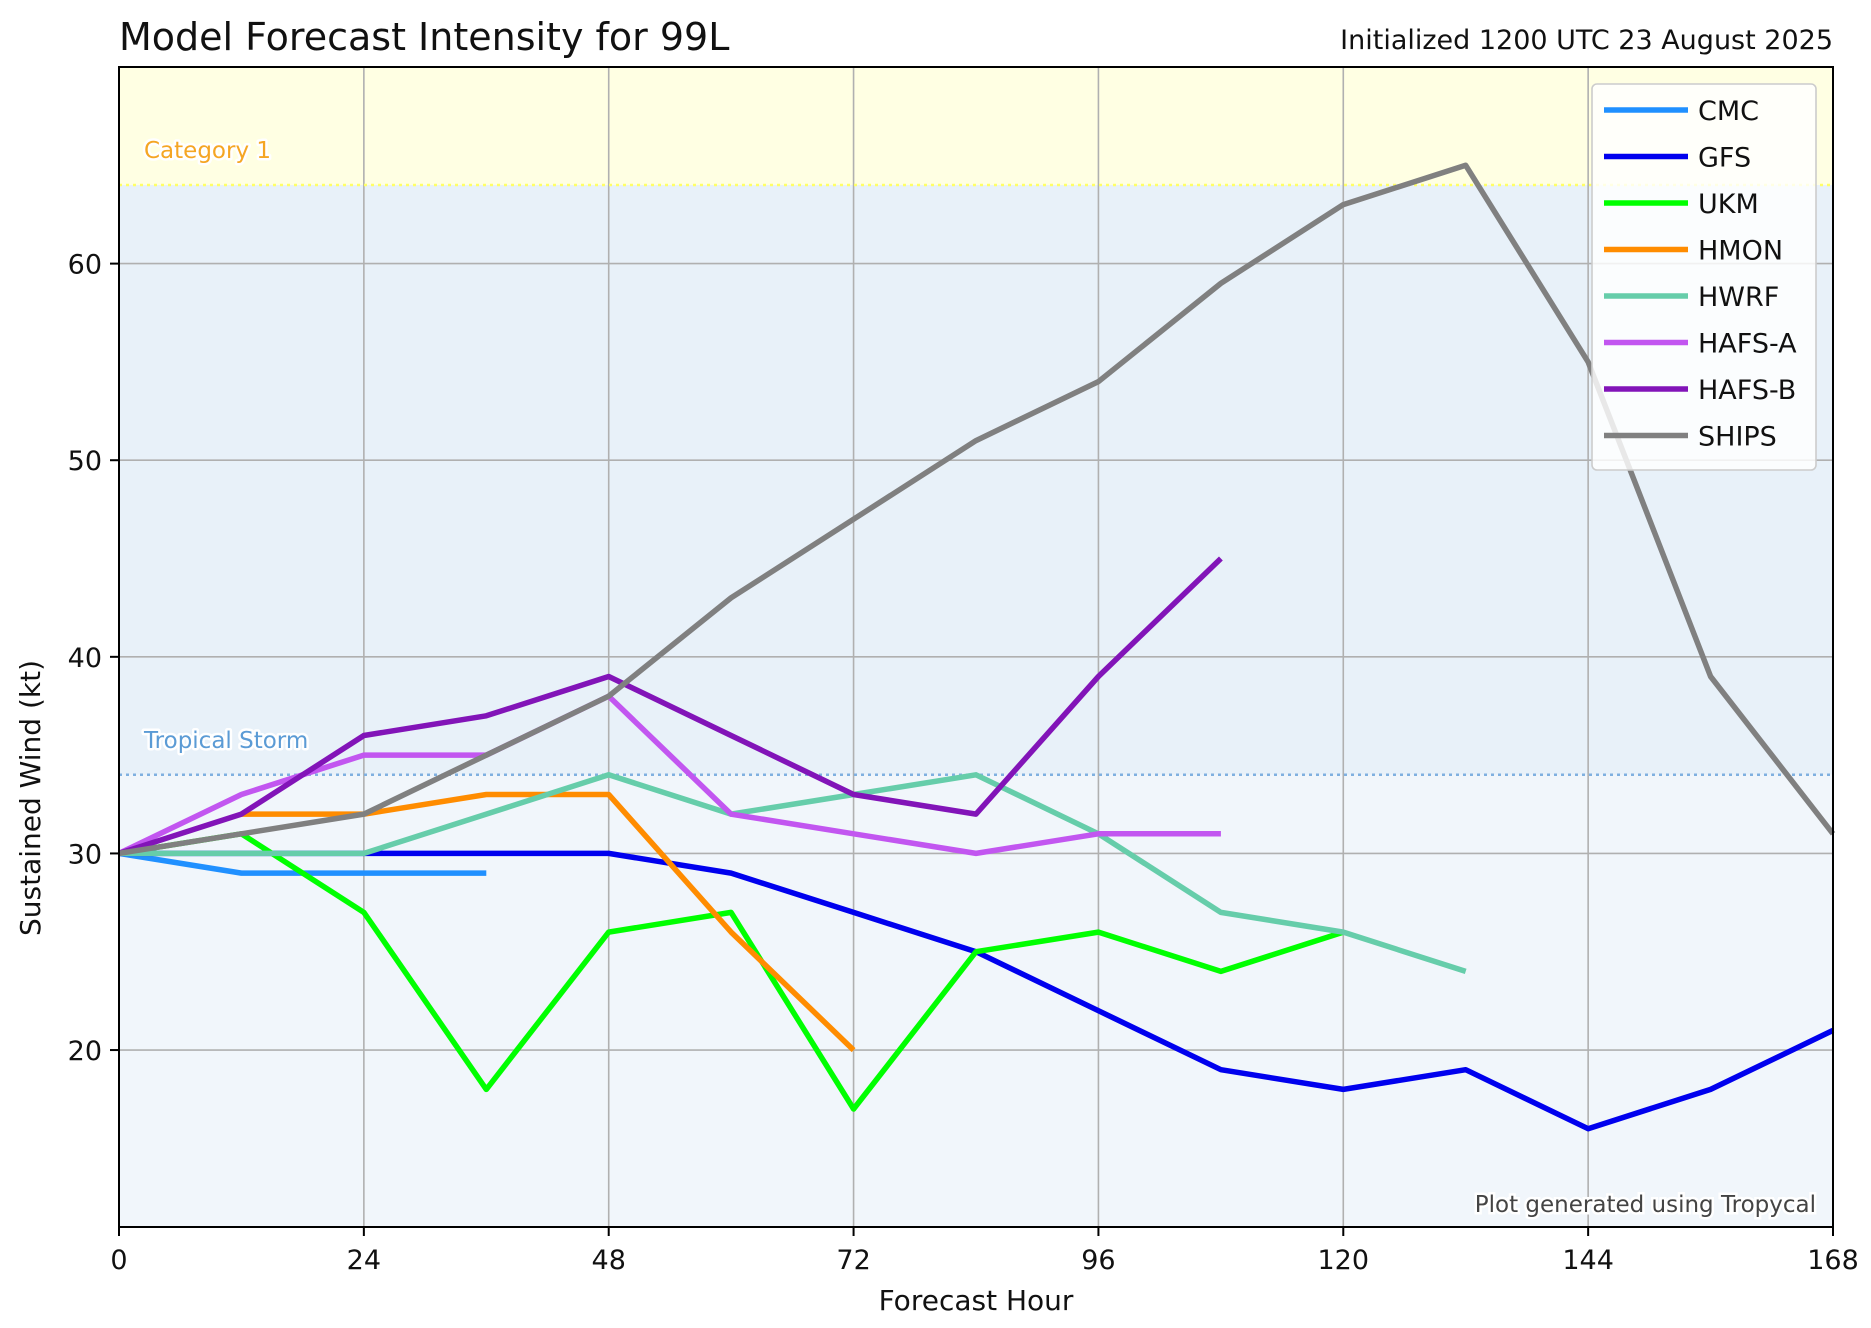 This screenshot has height=1328, width=1871. I want to click on legend-label-ukm: UKM, so click(1728, 204).